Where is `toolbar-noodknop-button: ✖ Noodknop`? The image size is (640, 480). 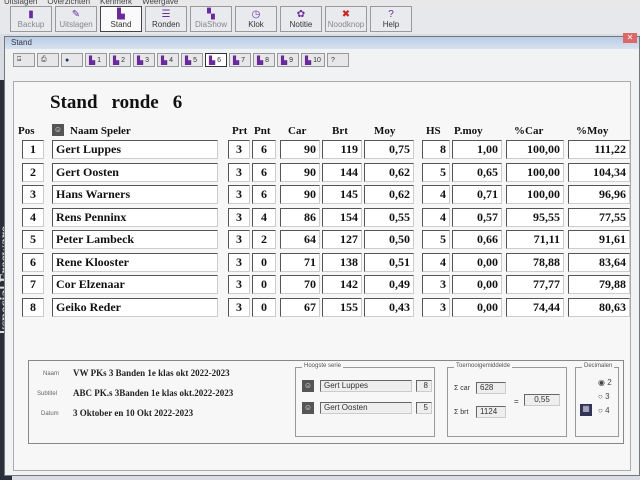
toolbar-noodknop-button: ✖ Noodknop is located at coordinates (346, 19).